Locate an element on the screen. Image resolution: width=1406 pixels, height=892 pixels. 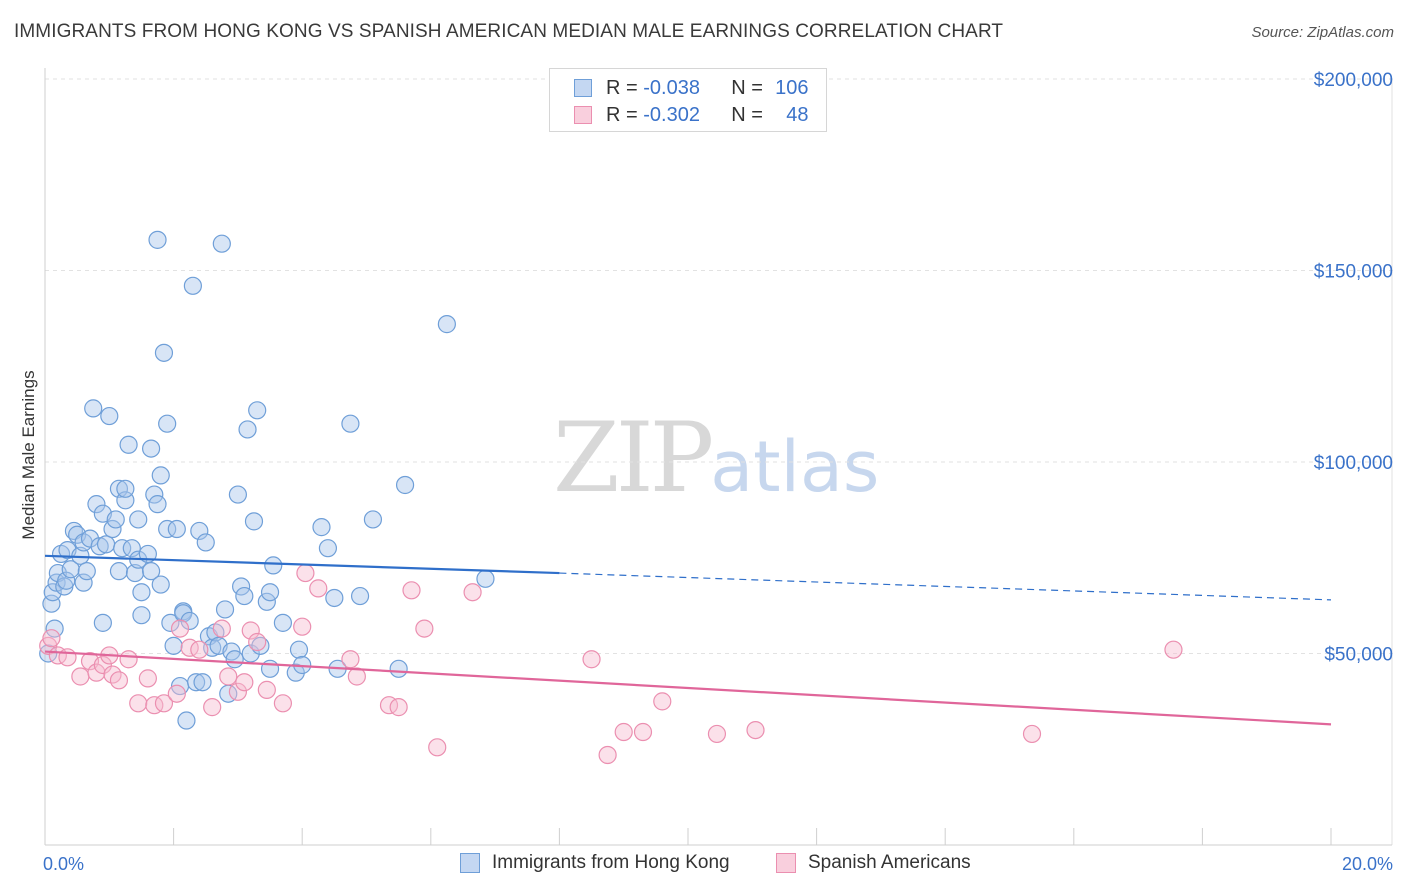
correlation-legend: R = -0.038 N = 106 R = -0.302 N = 48 is located at coordinates (688, 100).